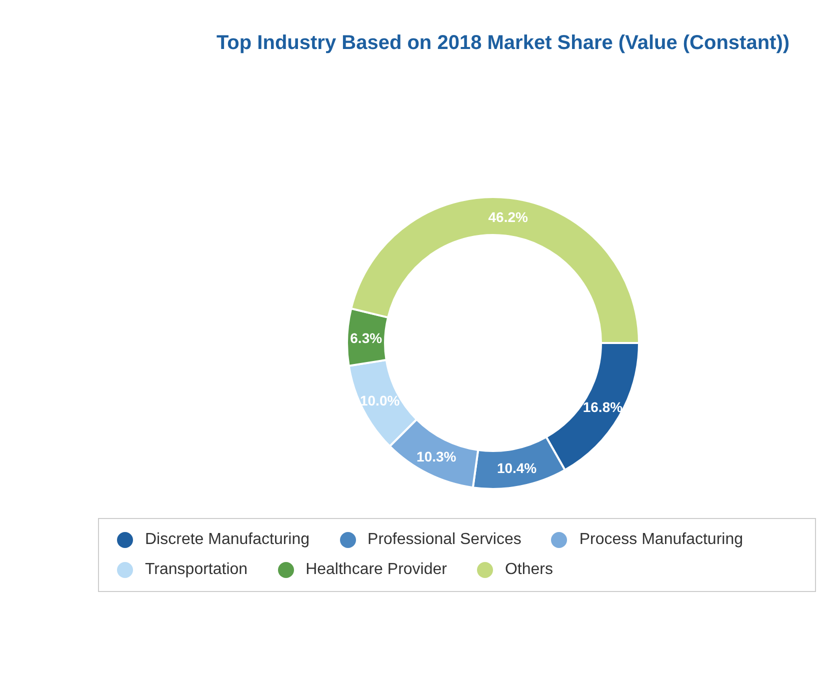  Describe the element at coordinates (376, 570) in the screenshot. I see `legend-label: Healthcare Provider` at that location.